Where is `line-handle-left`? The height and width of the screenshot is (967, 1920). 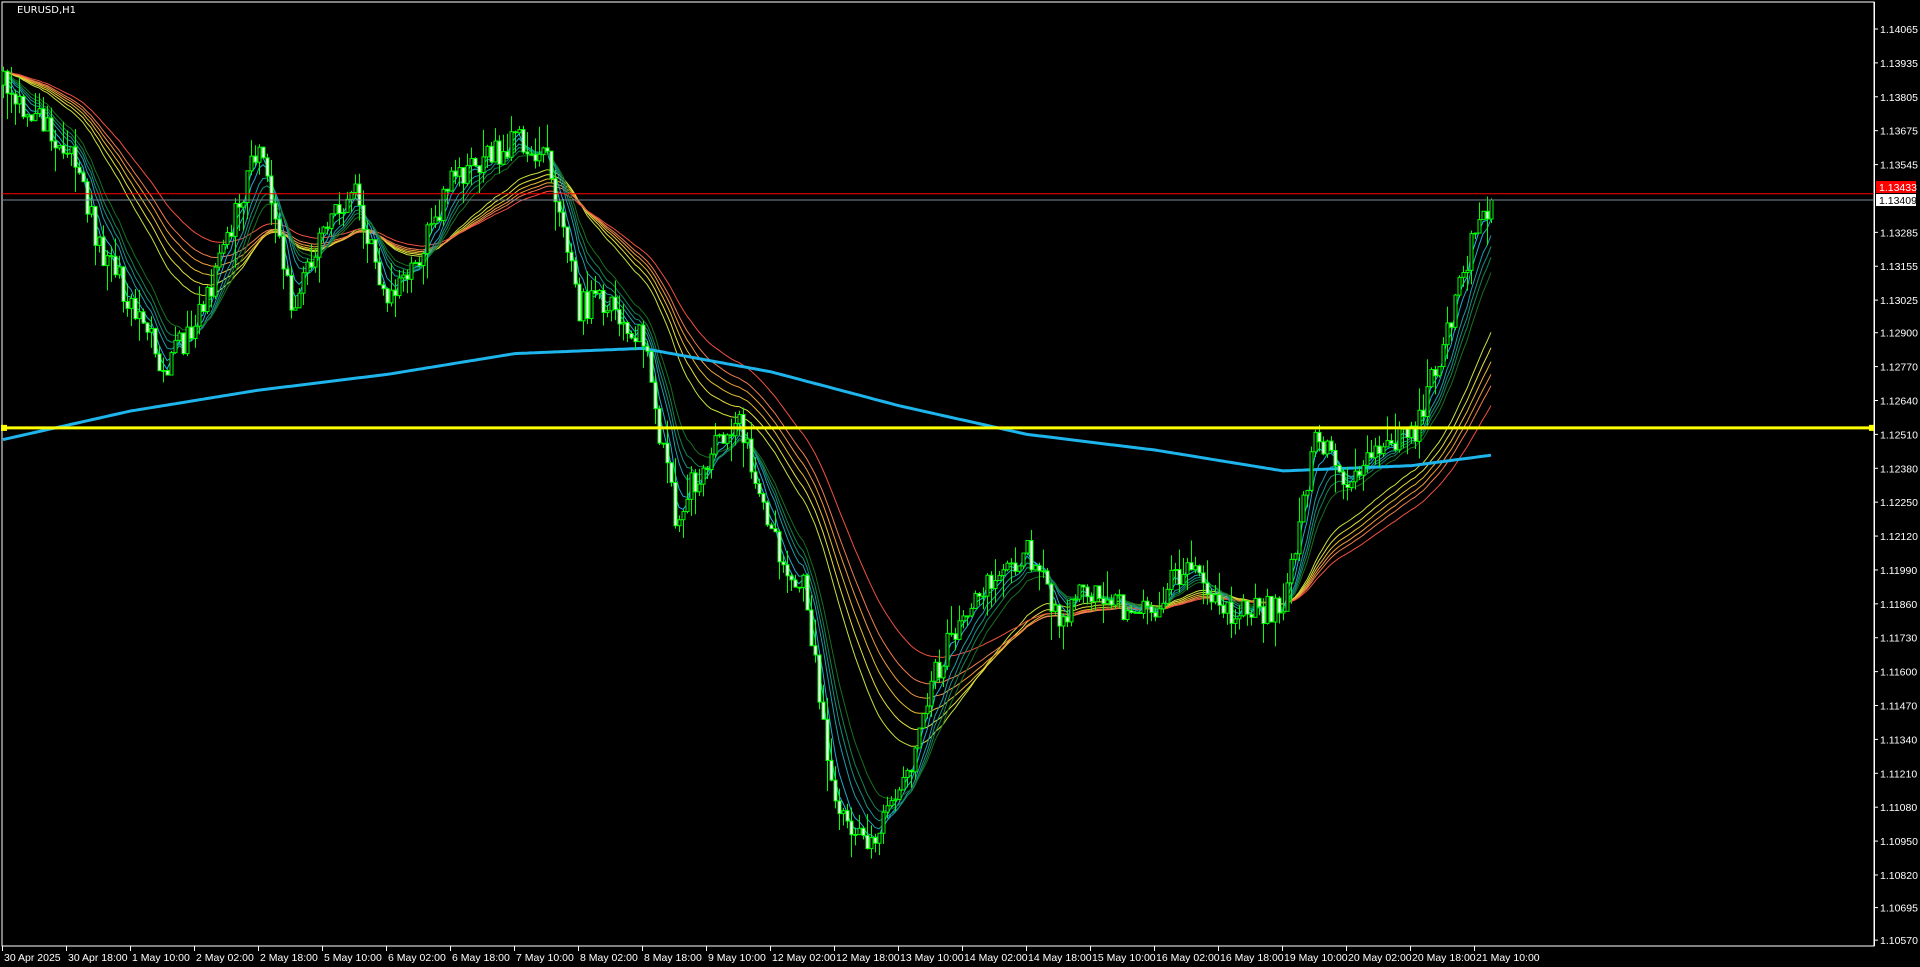 line-handle-left is located at coordinates (4, 427).